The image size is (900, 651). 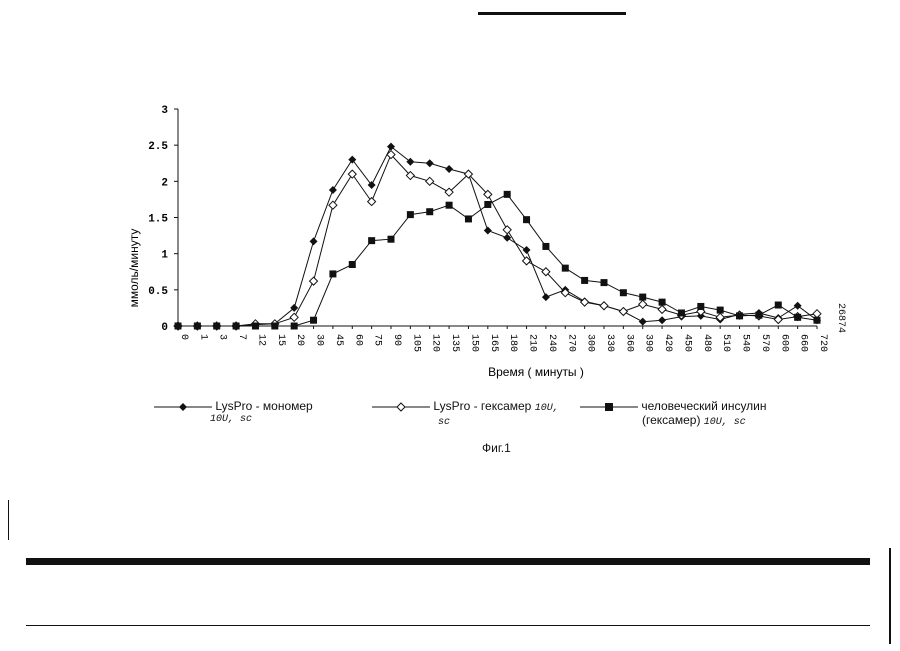 What do you see at coordinates (628, 343) in the screenshot?
I see `x-tick-label: 360` at bounding box center [628, 343].